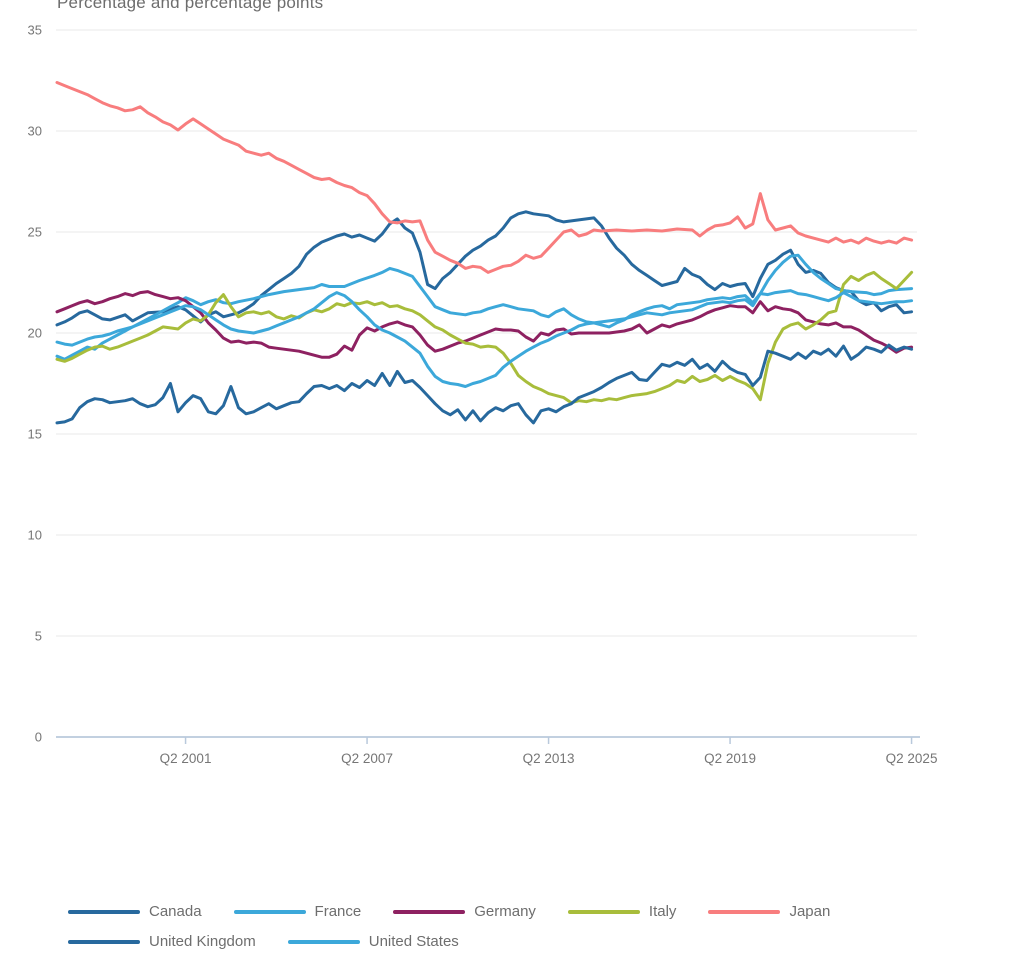 The height and width of the screenshot is (970, 1024). What do you see at coordinates (38, 737) in the screenshot?
I see `y-tick-label: 0` at bounding box center [38, 737].